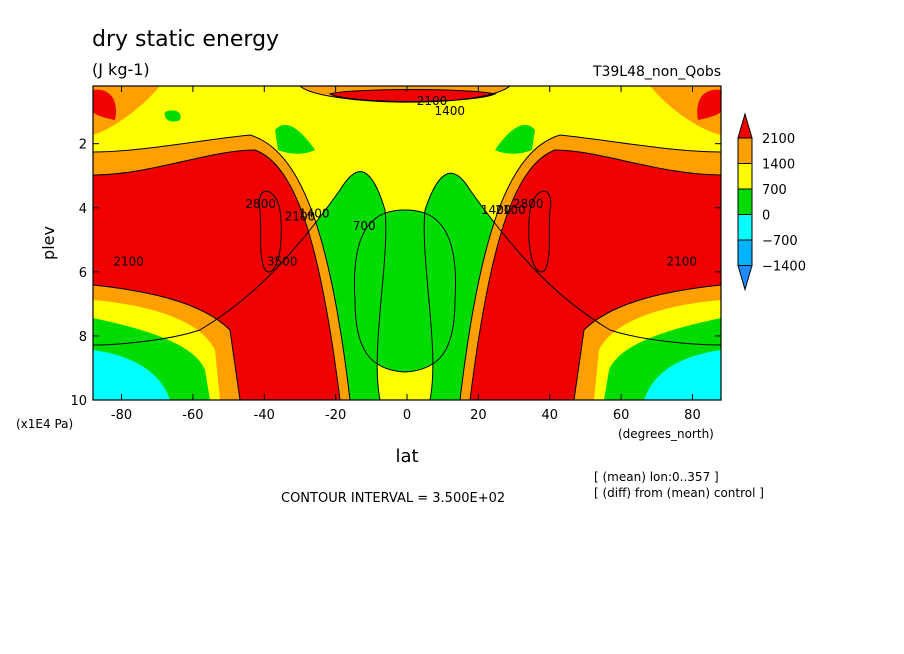 The height and width of the screenshot is (654, 904). I want to click on note-diff: [ (diff) from (mean) control ], so click(679, 493).